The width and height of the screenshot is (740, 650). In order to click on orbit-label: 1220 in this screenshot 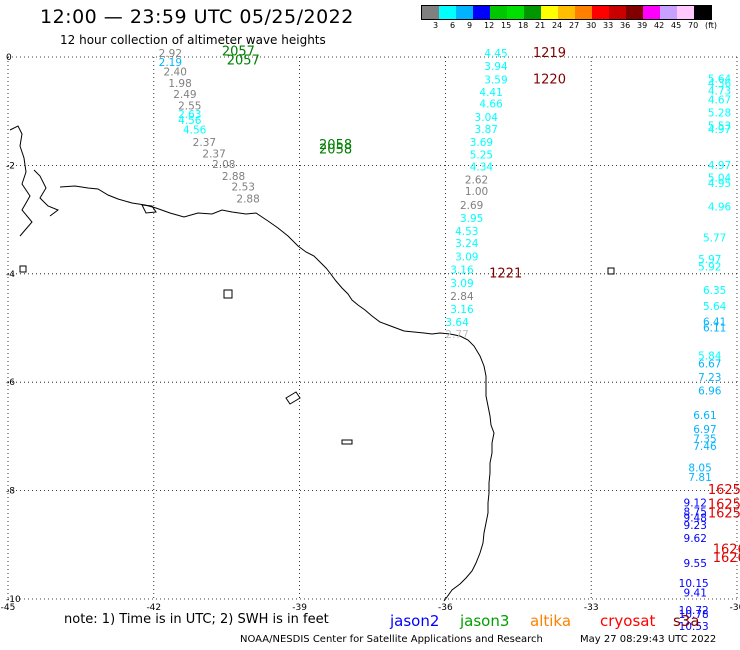, I will do `click(549, 80)`.